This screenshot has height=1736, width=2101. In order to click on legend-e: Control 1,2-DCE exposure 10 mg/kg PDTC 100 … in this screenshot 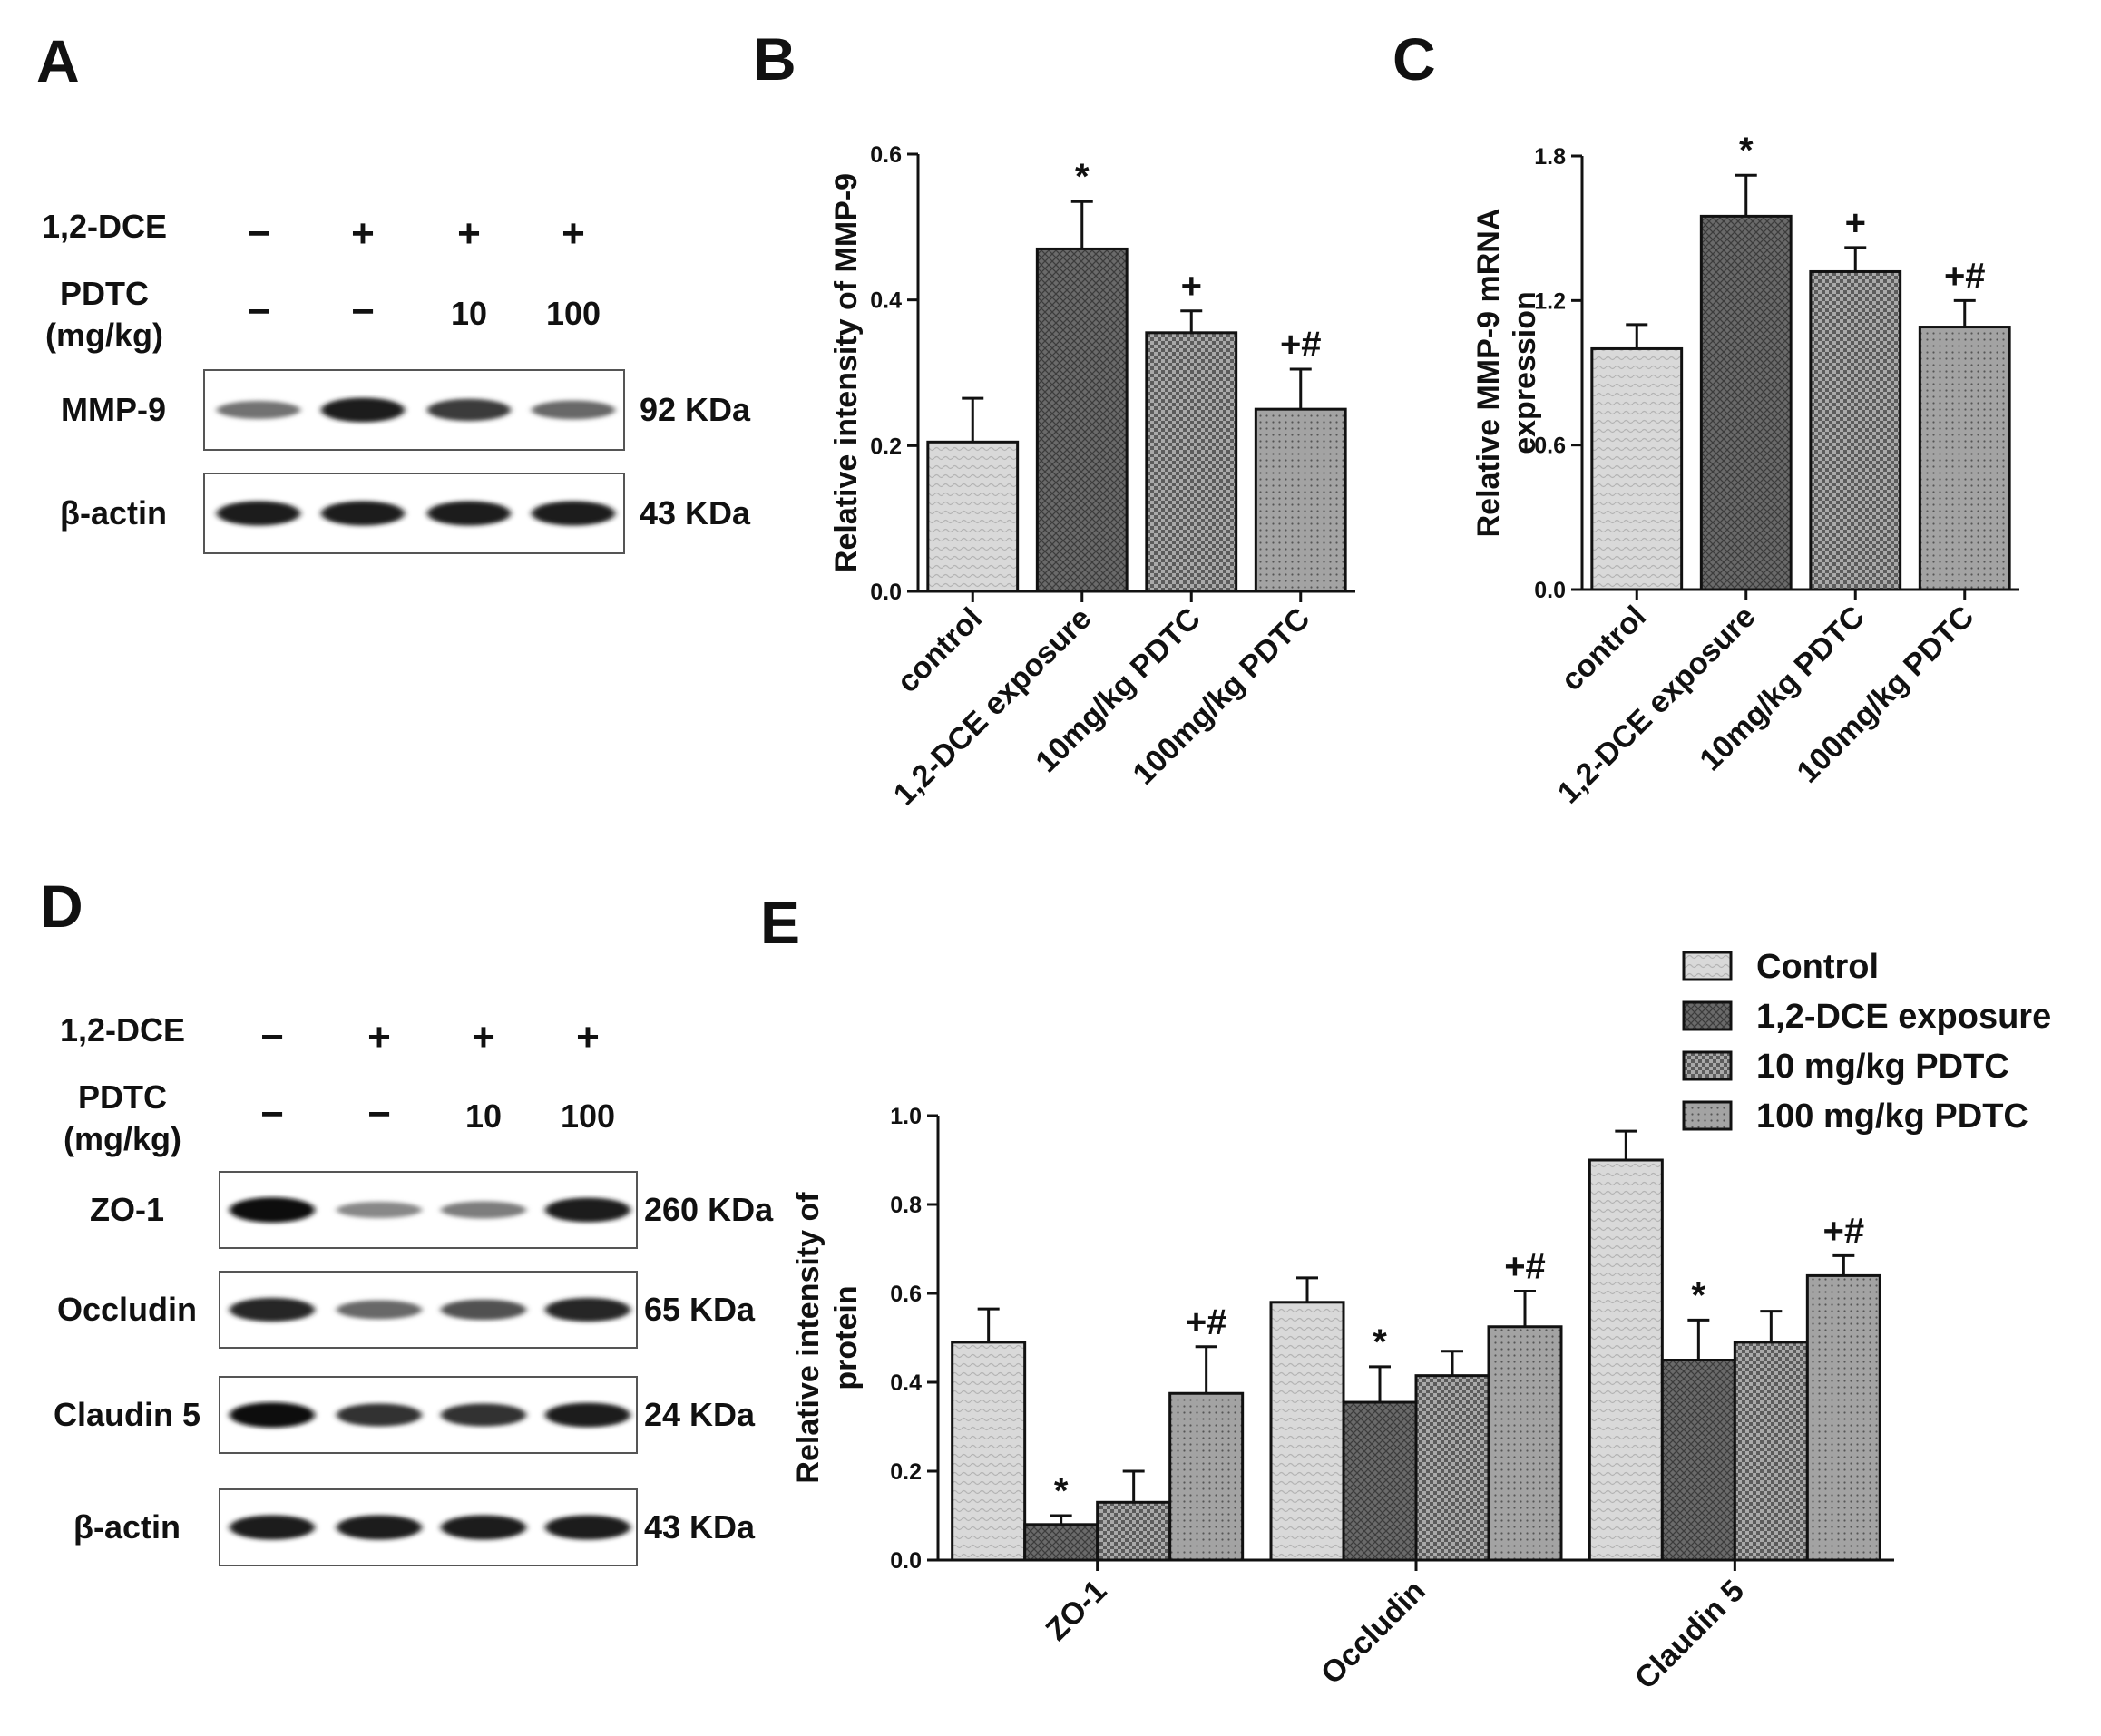, I will do `click(1866, 1042)`.